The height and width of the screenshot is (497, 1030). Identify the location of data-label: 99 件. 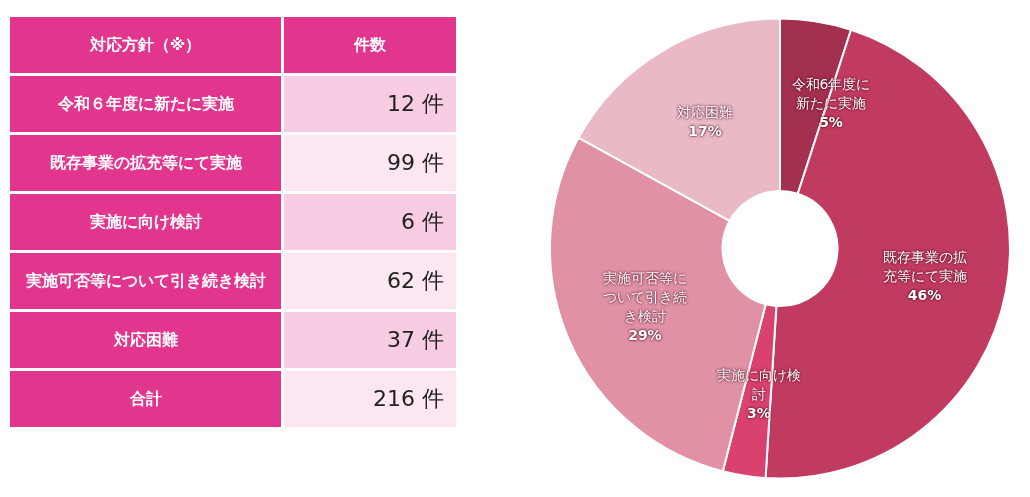
(370, 163).